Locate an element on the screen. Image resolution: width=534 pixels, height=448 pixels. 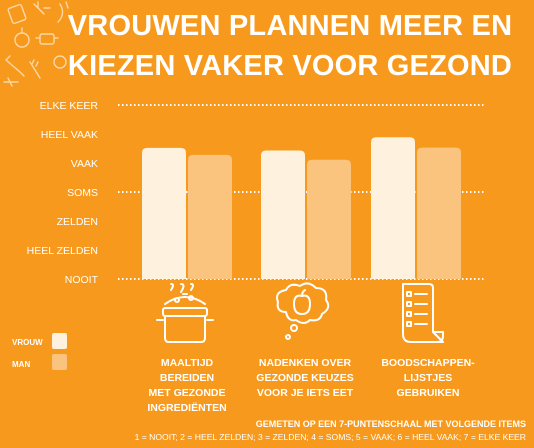
y-tick-label: NOOIT is located at coordinates (82, 280).